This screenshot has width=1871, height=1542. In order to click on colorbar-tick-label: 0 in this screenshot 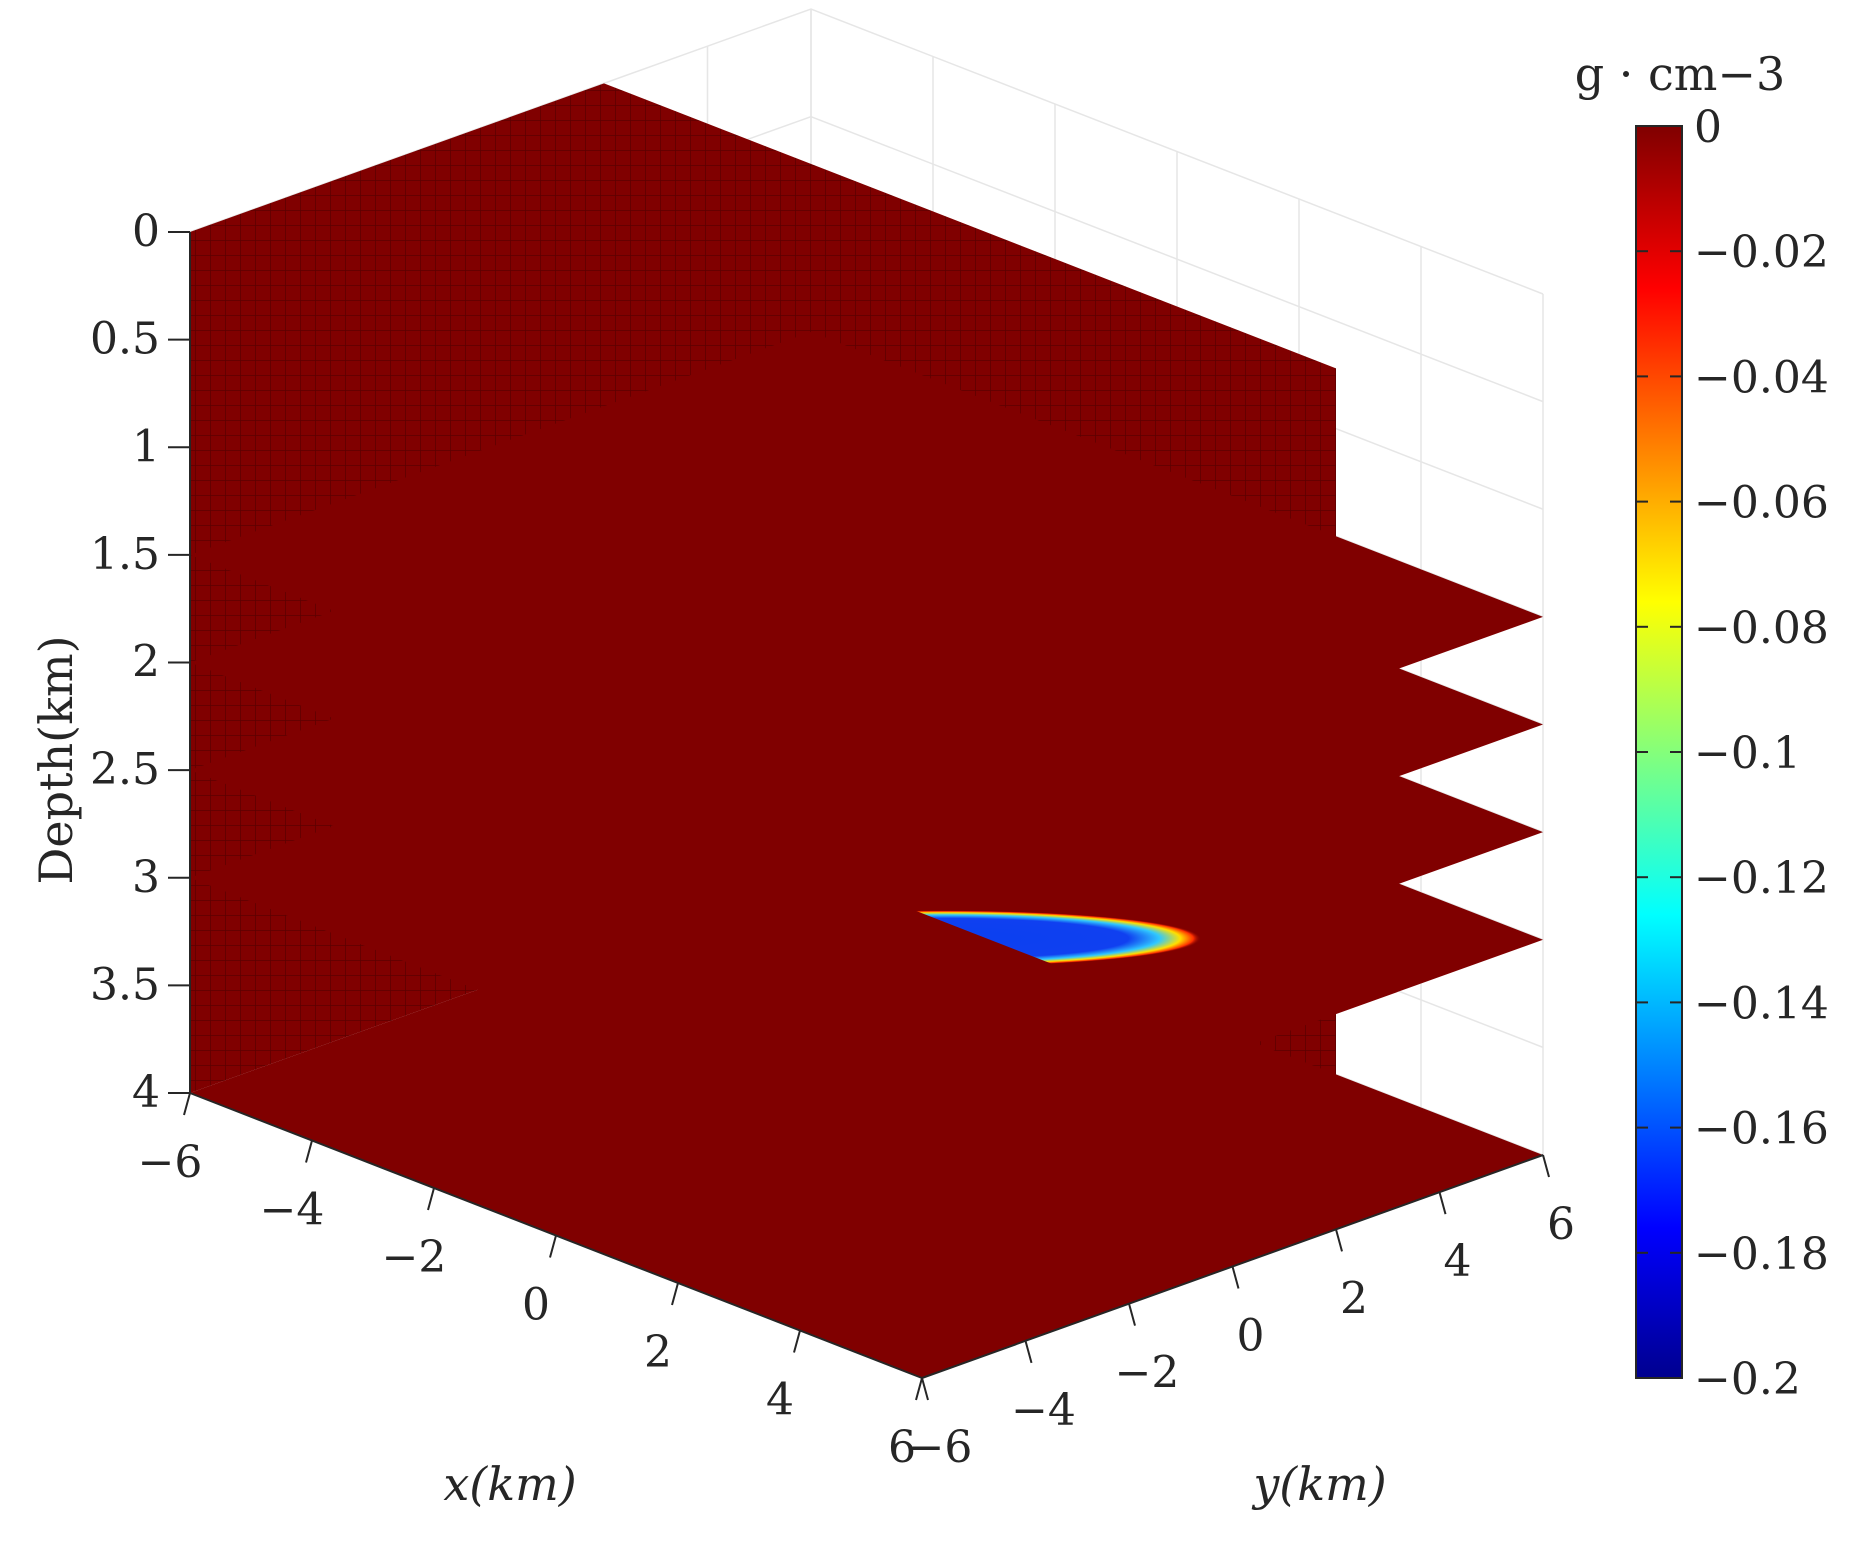, I will do `click(1708, 127)`.